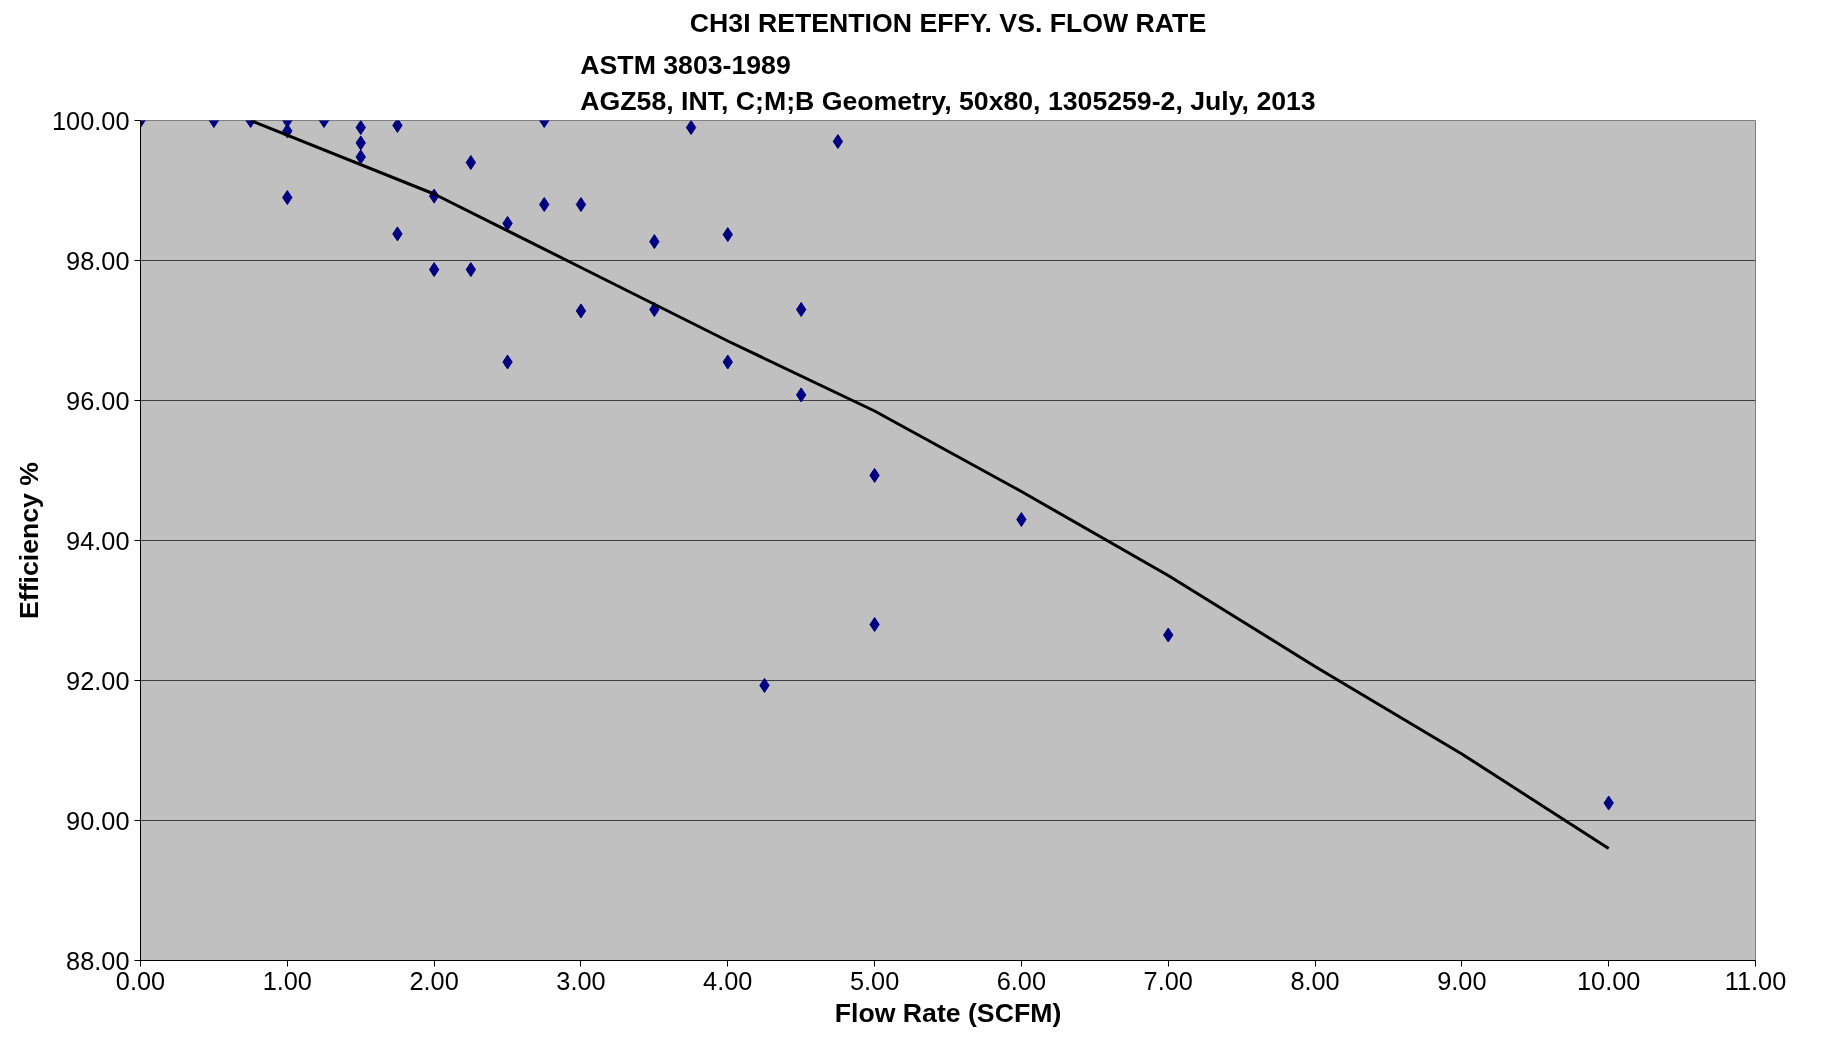  Describe the element at coordinates (98, 680) in the screenshot. I see `y-tick-label: 92.00` at that location.